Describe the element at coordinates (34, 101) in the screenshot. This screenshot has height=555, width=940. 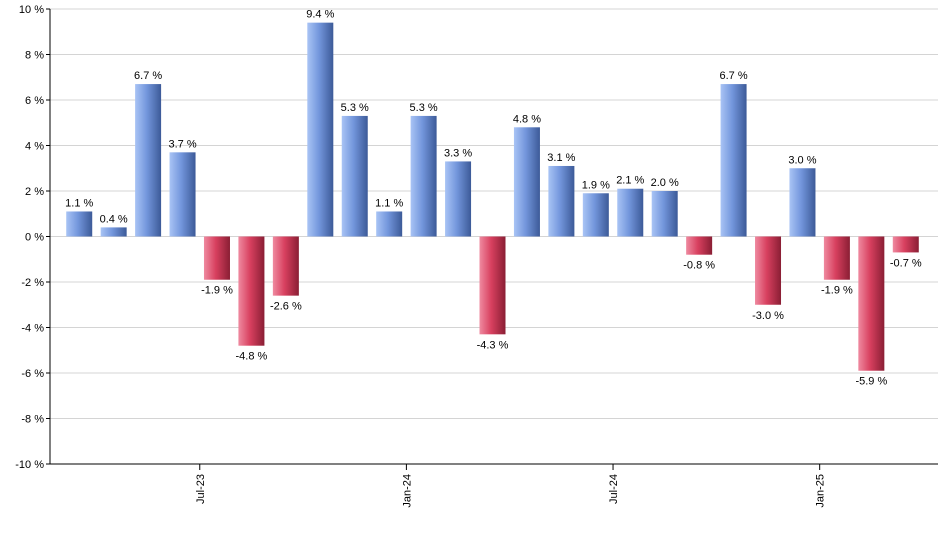
I see `y-tick-label: 6 %` at that location.